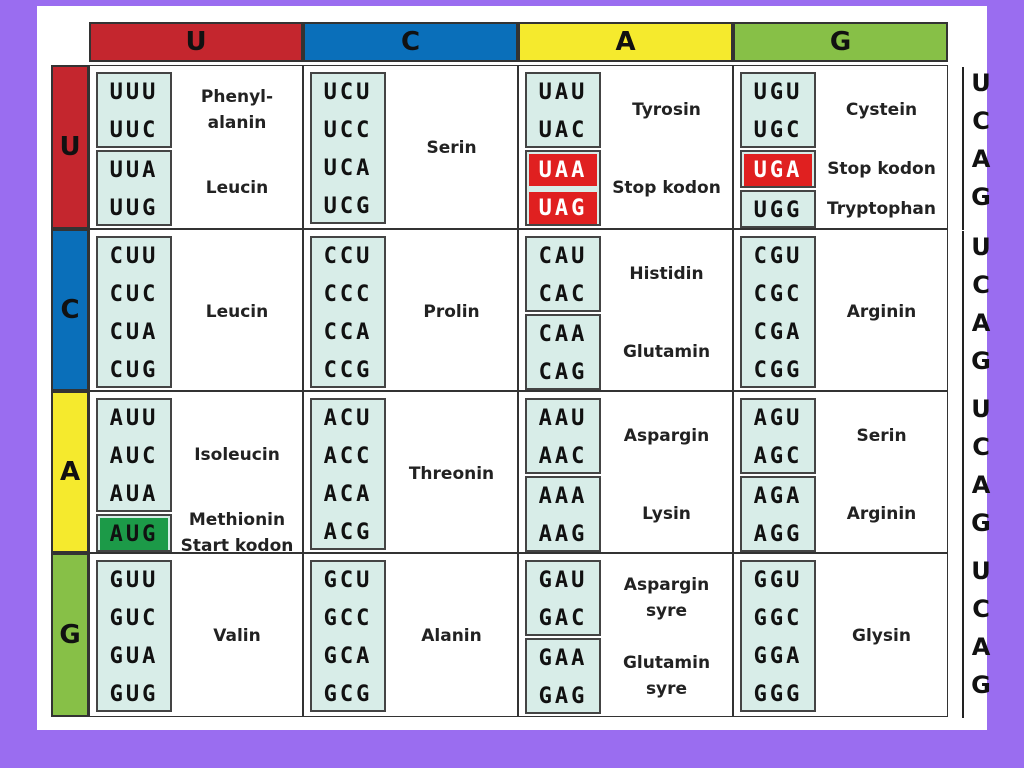  Describe the element at coordinates (881, 209) in the screenshot. I see `amino-acid-label-line: Tryptophan` at that location.